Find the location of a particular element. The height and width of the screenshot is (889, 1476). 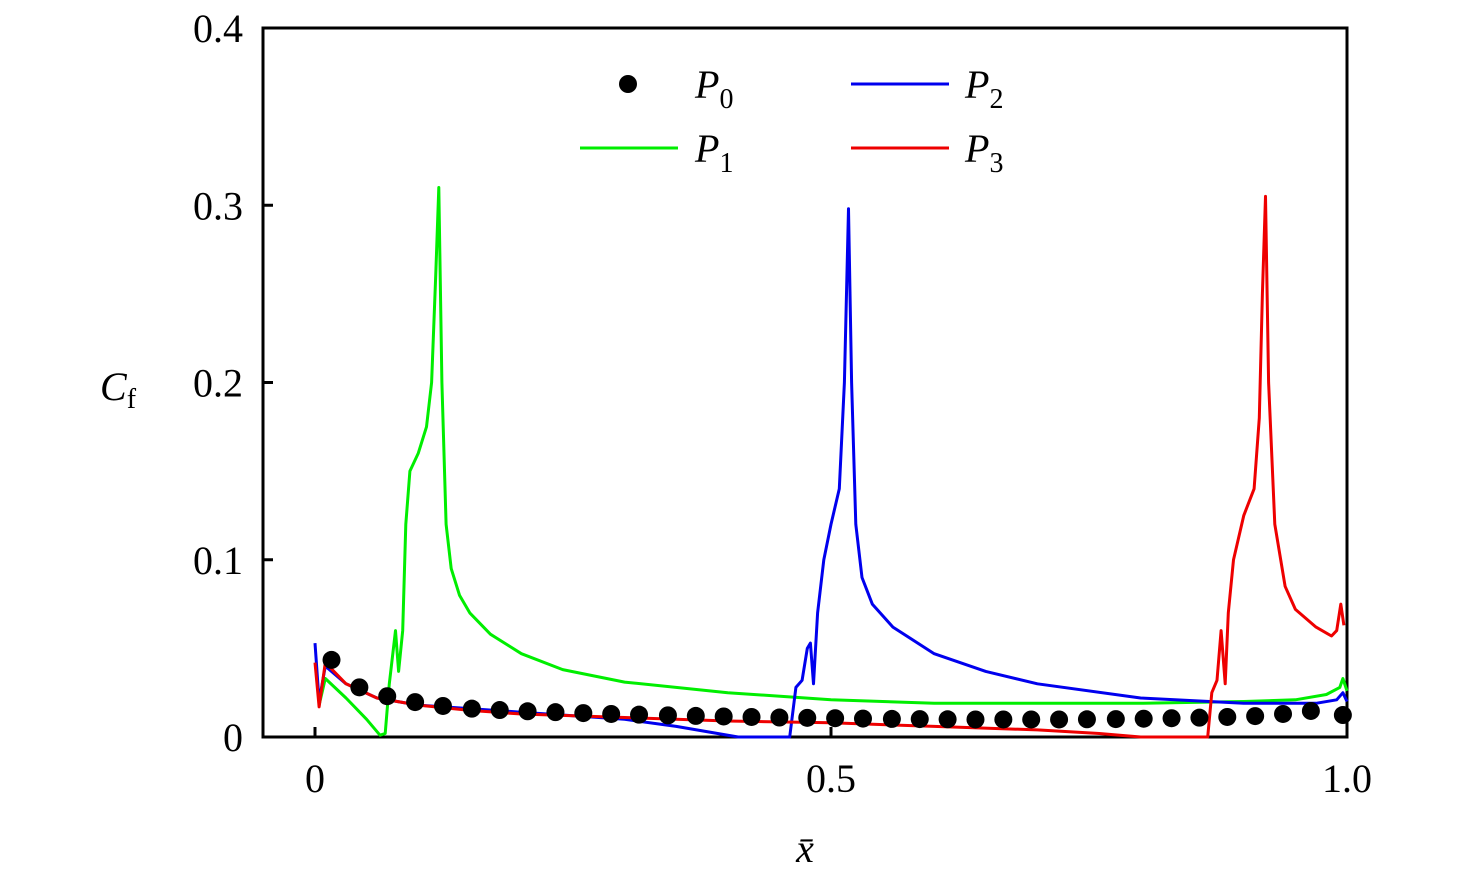

legend-label-p1: P1 is located at coordinates (713, 152).